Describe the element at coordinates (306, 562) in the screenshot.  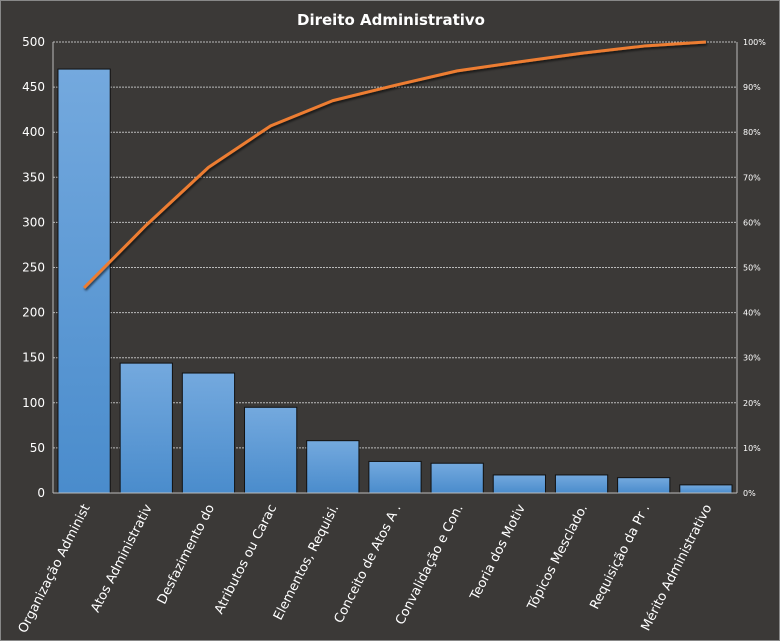
I see `x-tick-label: Elementos, Requisi.` at that location.